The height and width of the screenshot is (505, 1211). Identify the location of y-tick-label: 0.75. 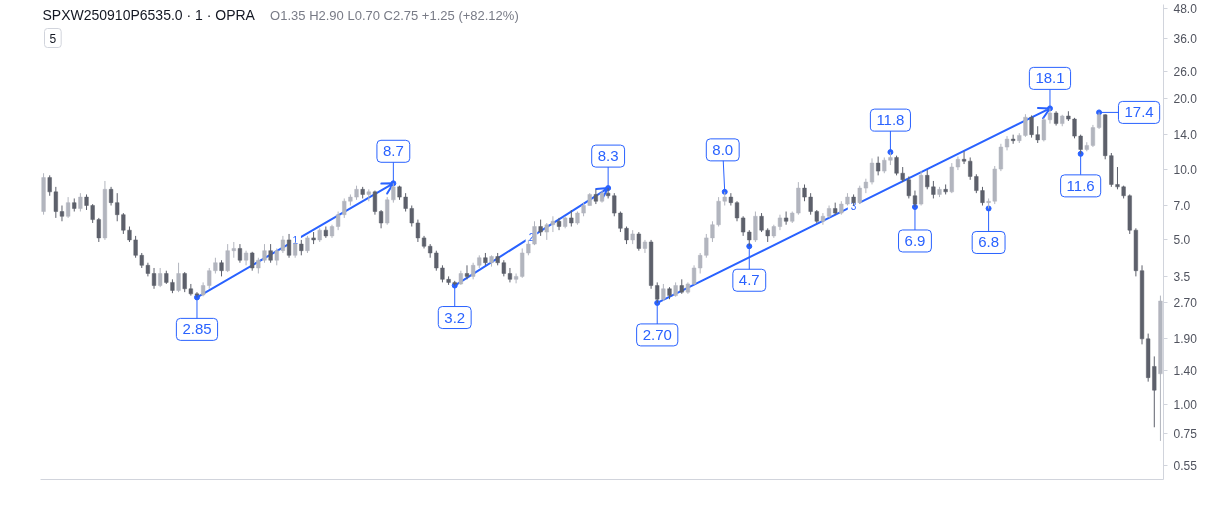
(1185, 434).